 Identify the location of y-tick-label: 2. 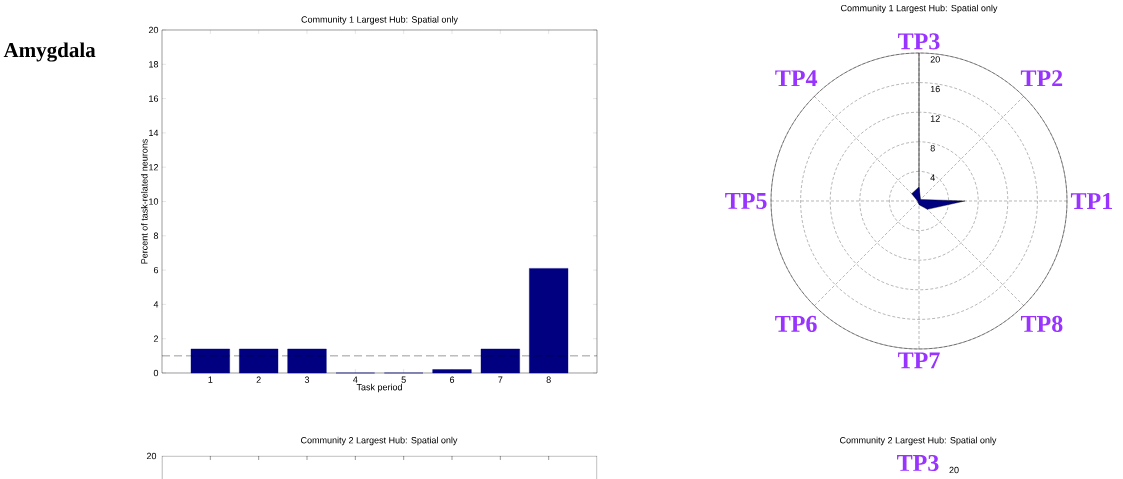
(156, 338).